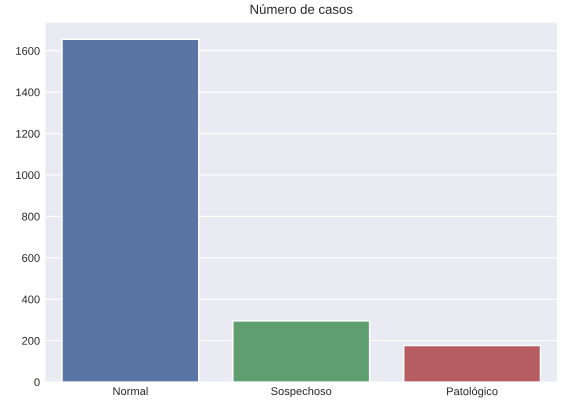  Describe the element at coordinates (28, 134) in the screenshot. I see `y-tick-label: 1200` at that location.